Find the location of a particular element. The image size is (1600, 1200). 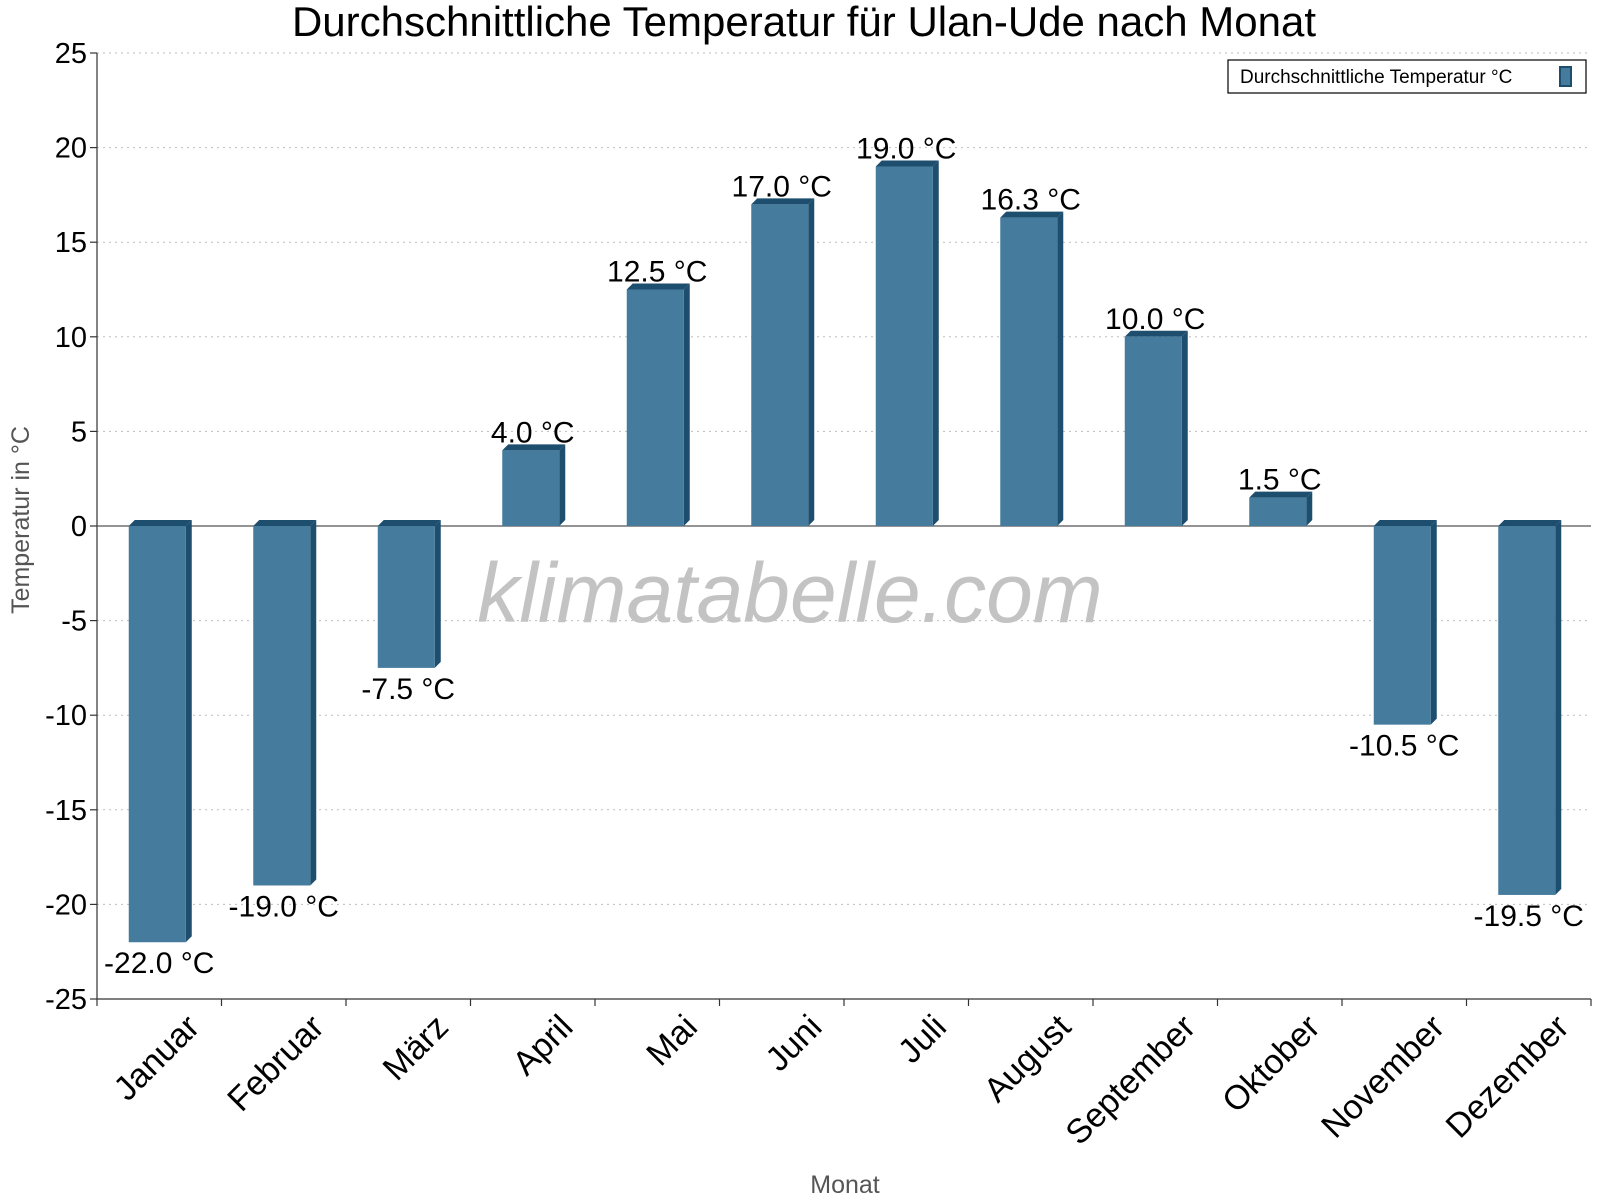

data-label: 4.0 °C is located at coordinates (533, 432).